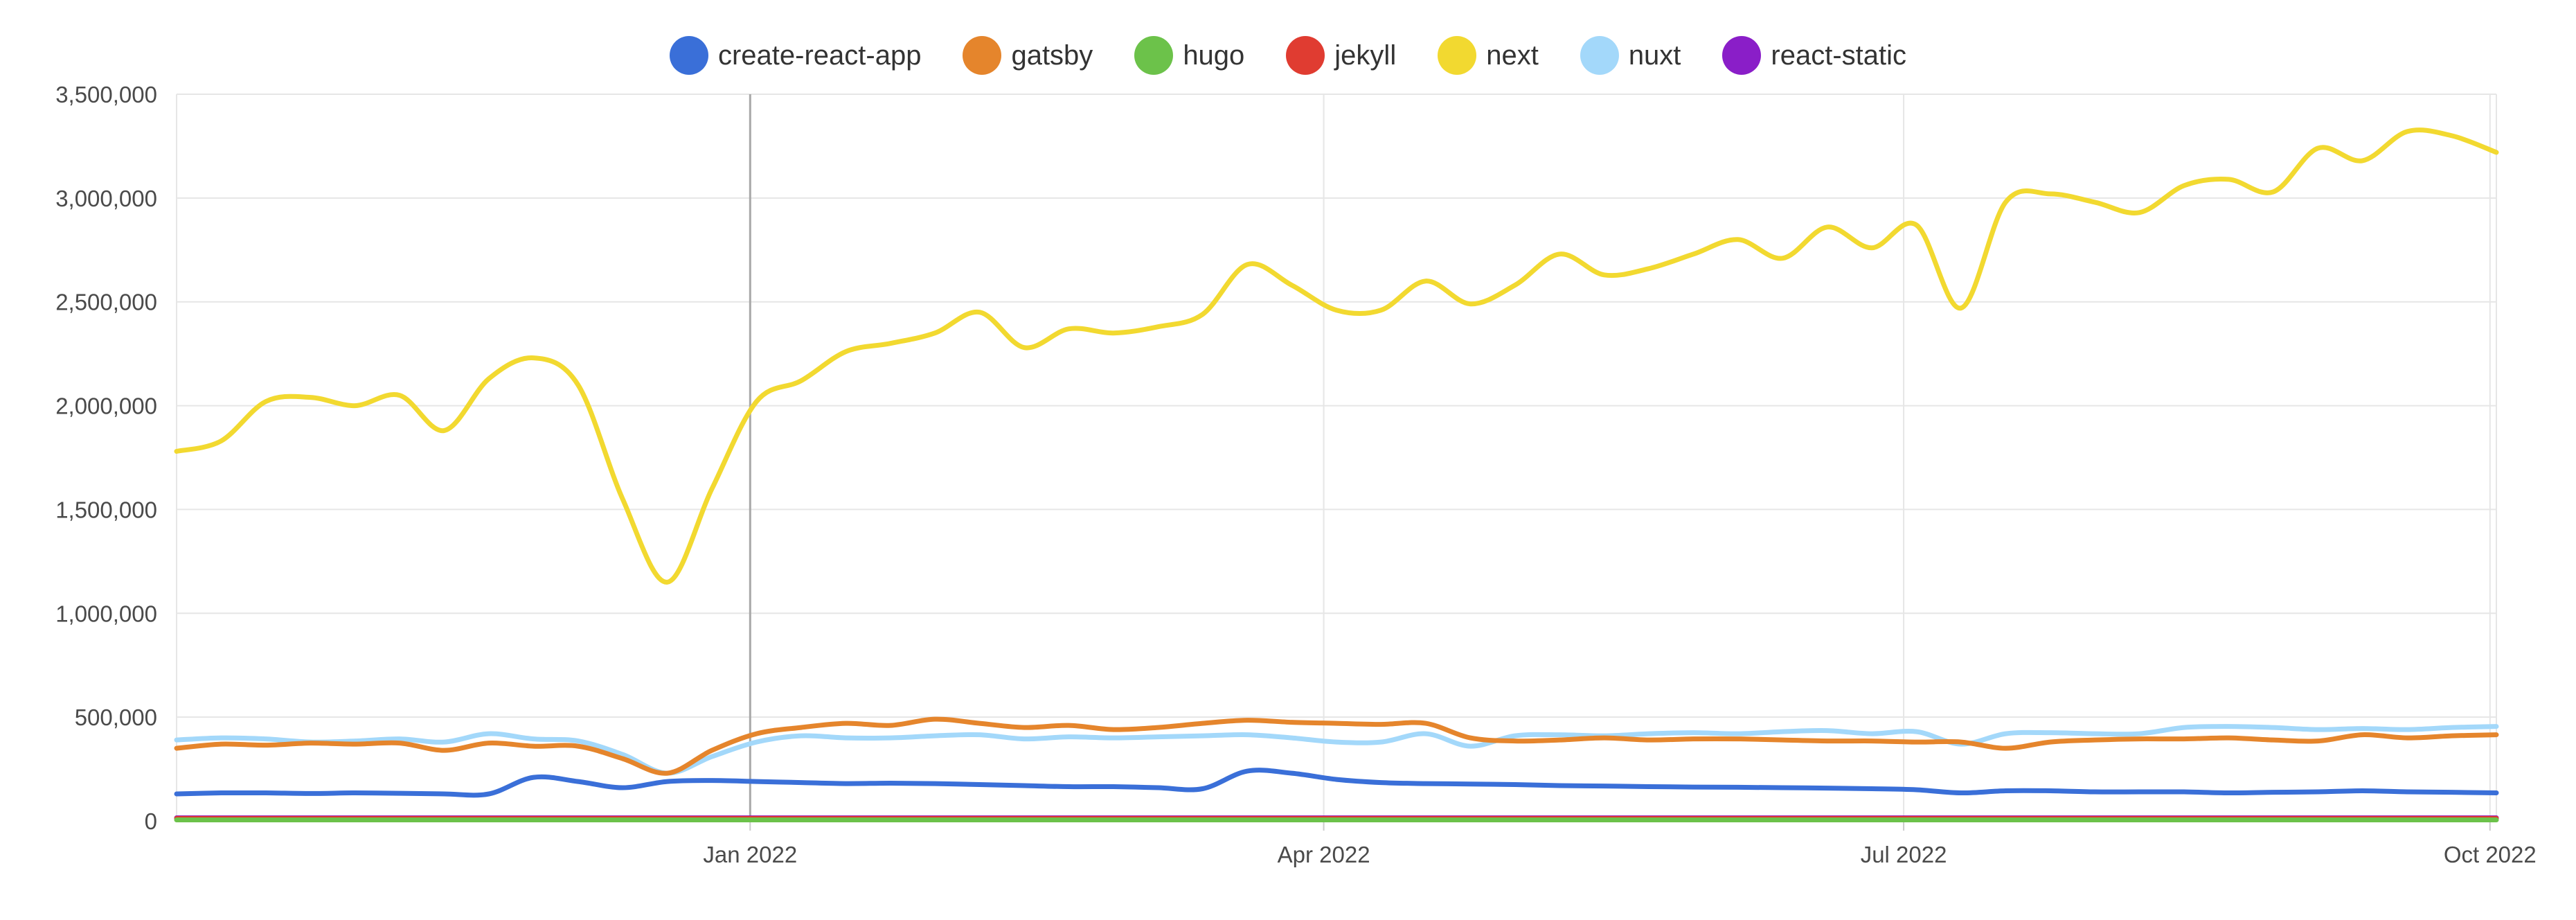 The width and height of the screenshot is (2576, 920). What do you see at coordinates (1512, 55) in the screenshot?
I see `legend-label: next` at bounding box center [1512, 55].